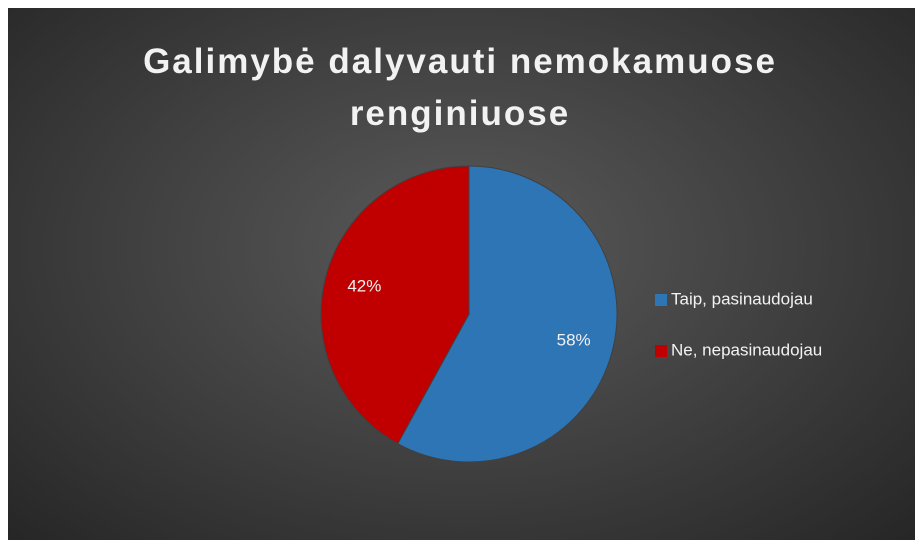 The width and height of the screenshot is (923, 547). I want to click on data-label: 58%, so click(574, 339).